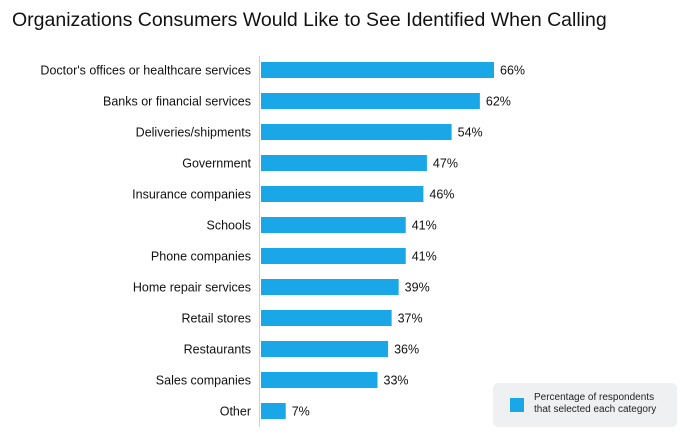  Describe the element at coordinates (441, 195) in the screenshot. I see `value-label: 46%` at that location.